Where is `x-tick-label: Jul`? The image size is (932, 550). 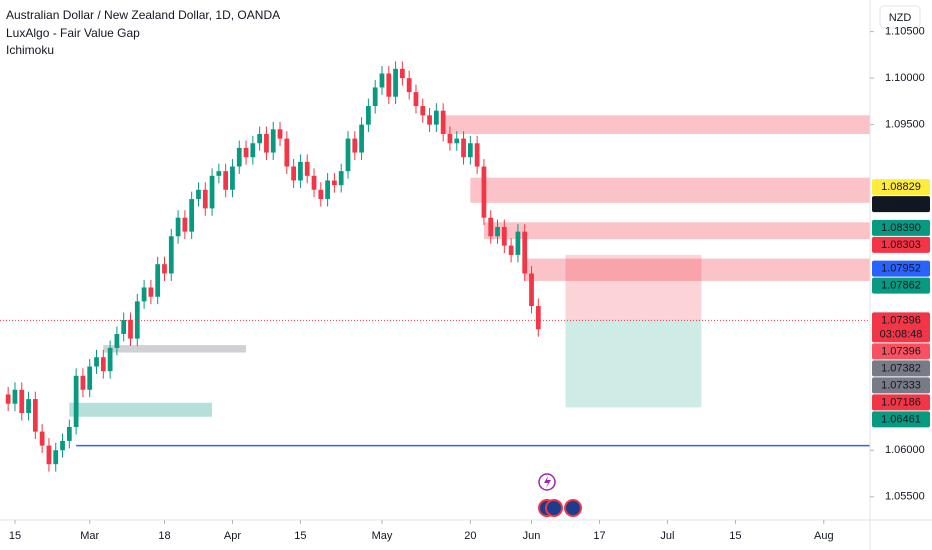 x-tick-label: Jul is located at coordinates (667, 536).